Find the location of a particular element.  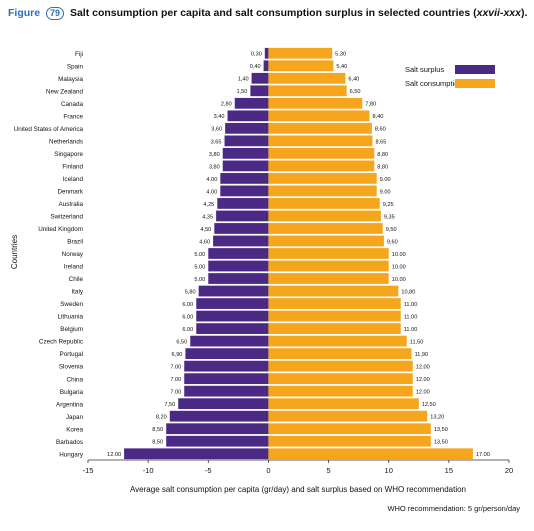

category-label: Chile is located at coordinates (76, 279).